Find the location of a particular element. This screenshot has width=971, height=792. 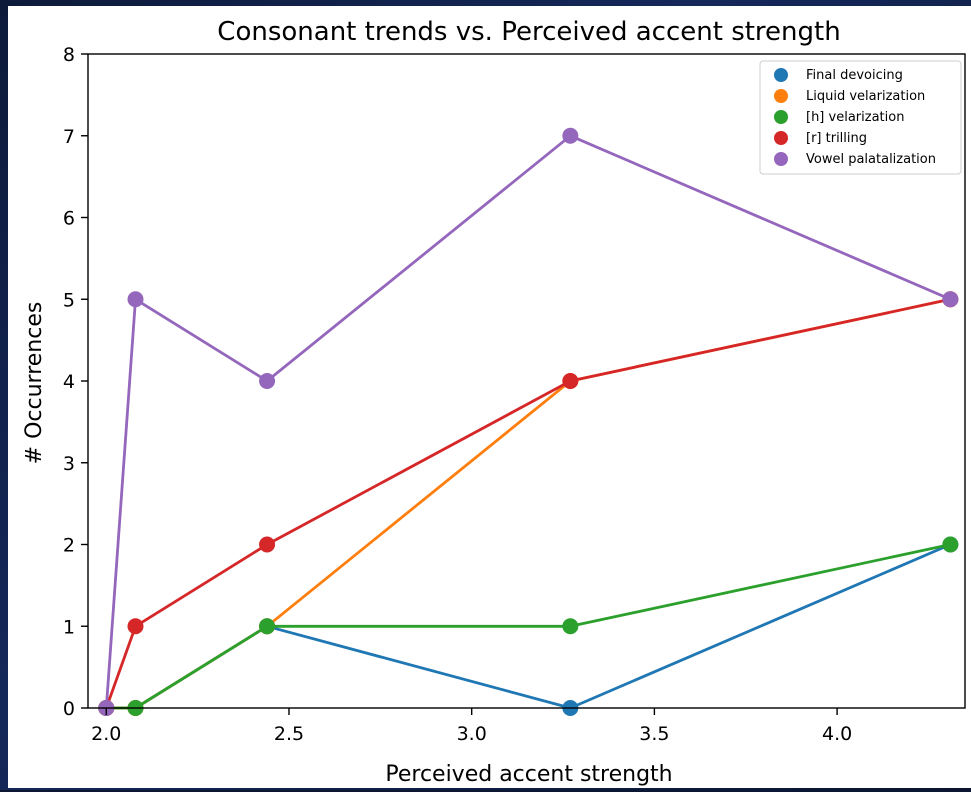

legend-box is located at coordinates (860, 117).